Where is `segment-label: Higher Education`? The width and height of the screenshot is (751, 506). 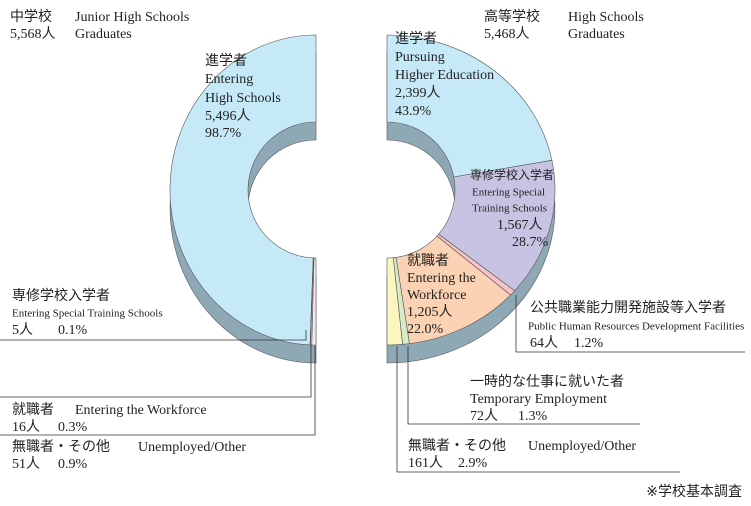 segment-label: Higher Education is located at coordinates (444, 75).